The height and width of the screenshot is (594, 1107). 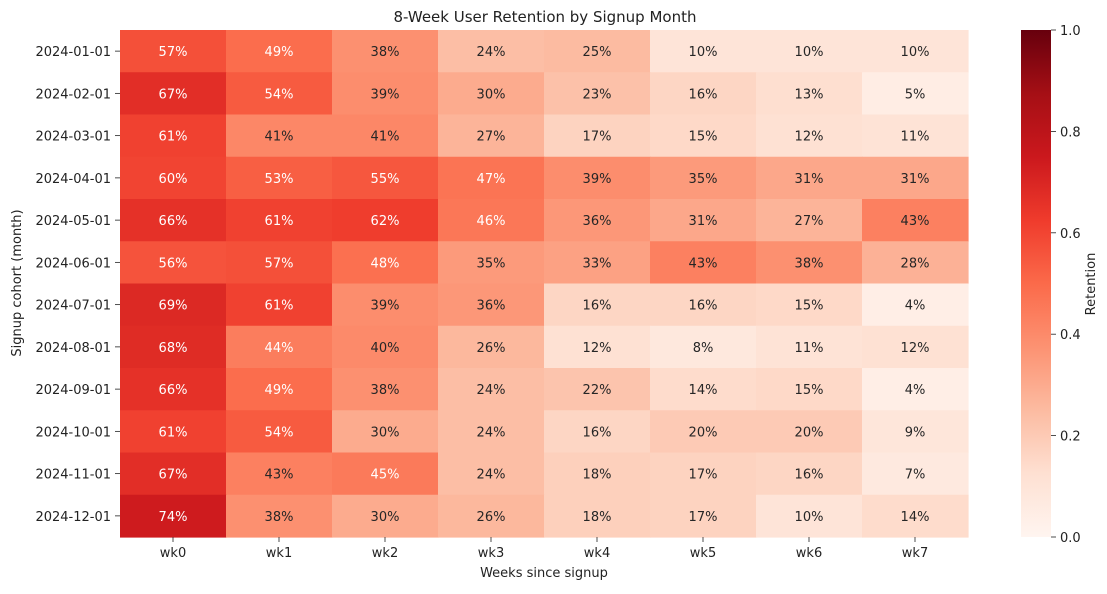 I want to click on cell-value-label: 4%, so click(x=915, y=390).